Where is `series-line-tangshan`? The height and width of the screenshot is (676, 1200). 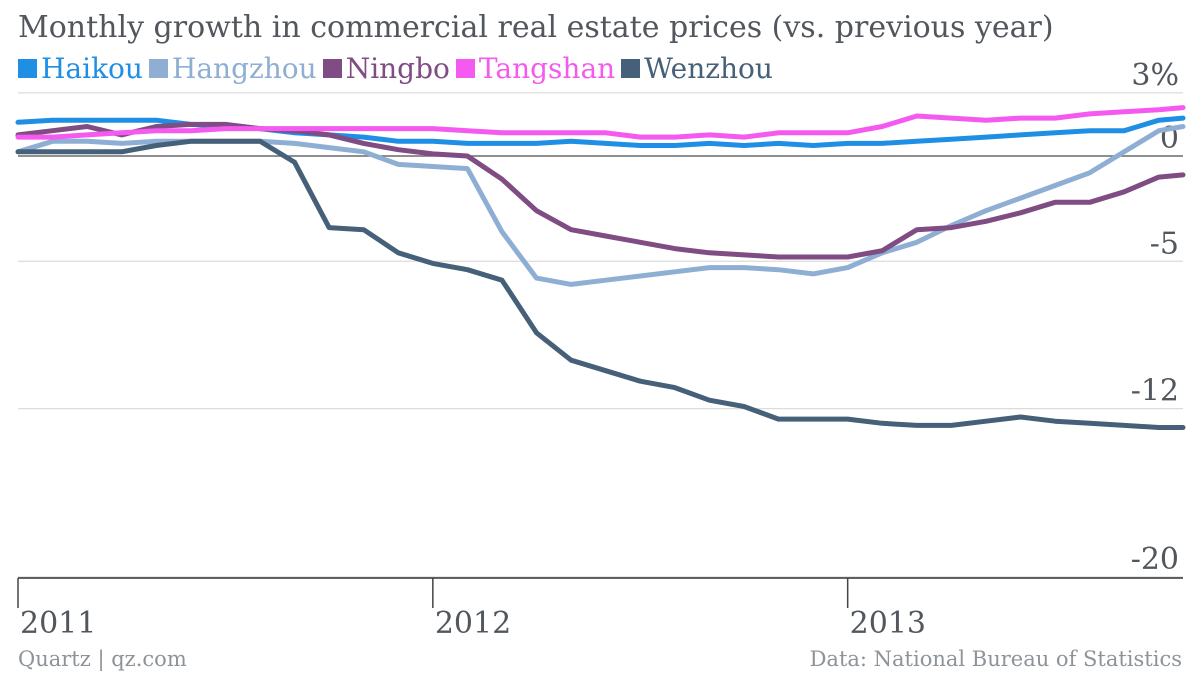 series-line-tangshan is located at coordinates (600, 122).